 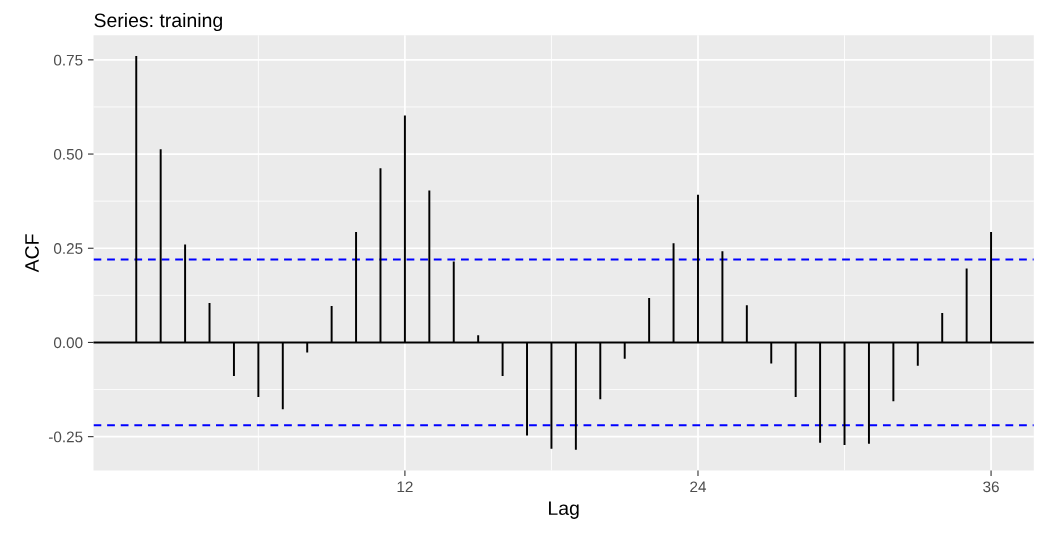 What do you see at coordinates (68, 248) in the screenshot?
I see `y-tick-label: 0.25` at bounding box center [68, 248].